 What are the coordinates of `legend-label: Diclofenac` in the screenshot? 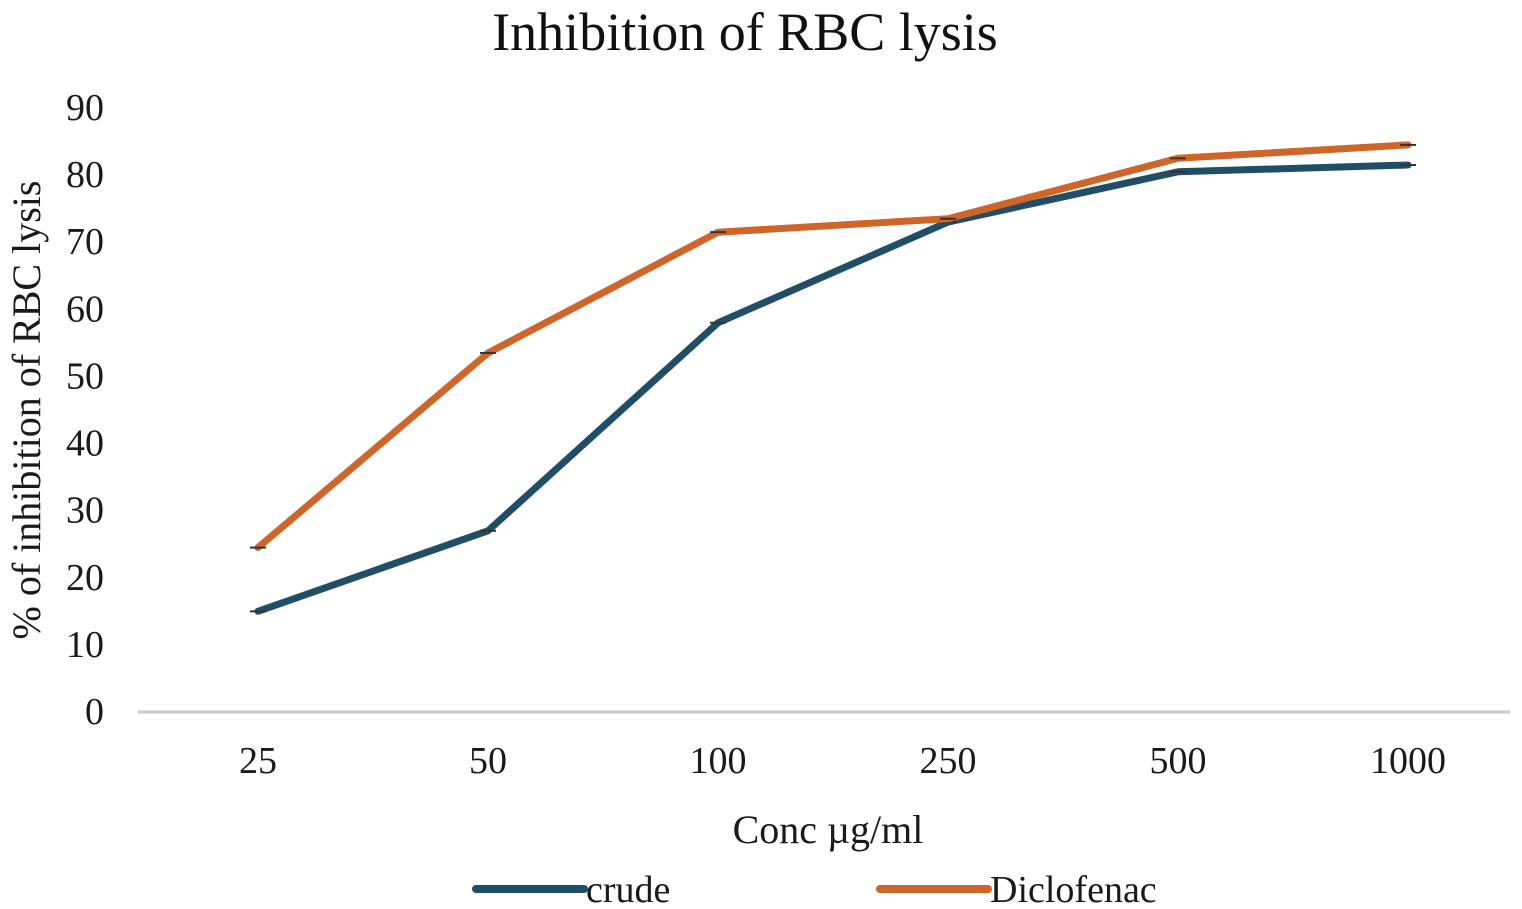 It's located at (1073, 889).